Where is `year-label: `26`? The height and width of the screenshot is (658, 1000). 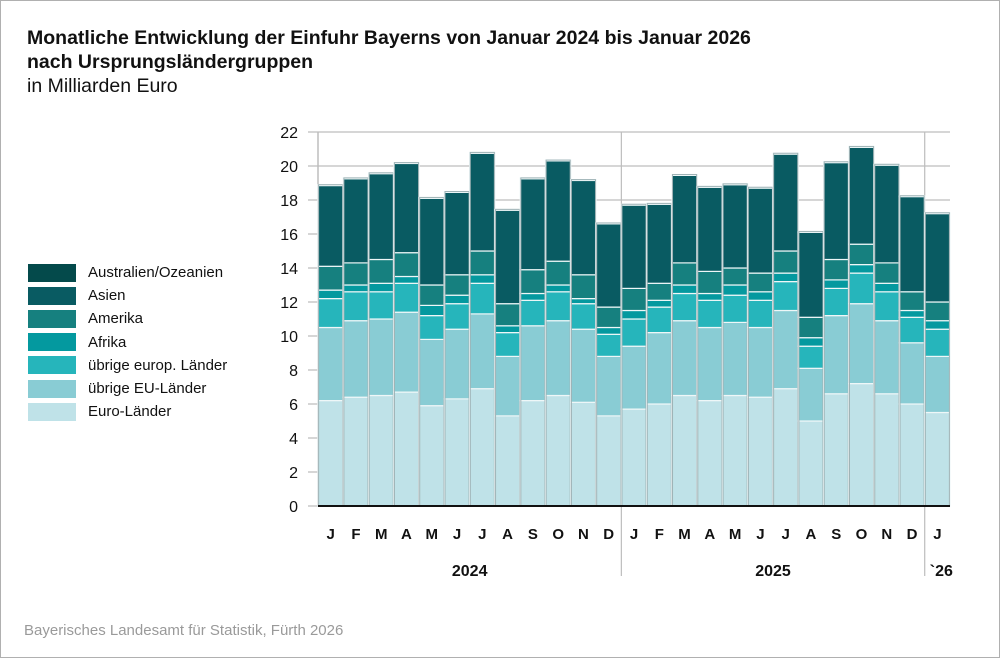 year-label: `26 is located at coordinates (941, 571).